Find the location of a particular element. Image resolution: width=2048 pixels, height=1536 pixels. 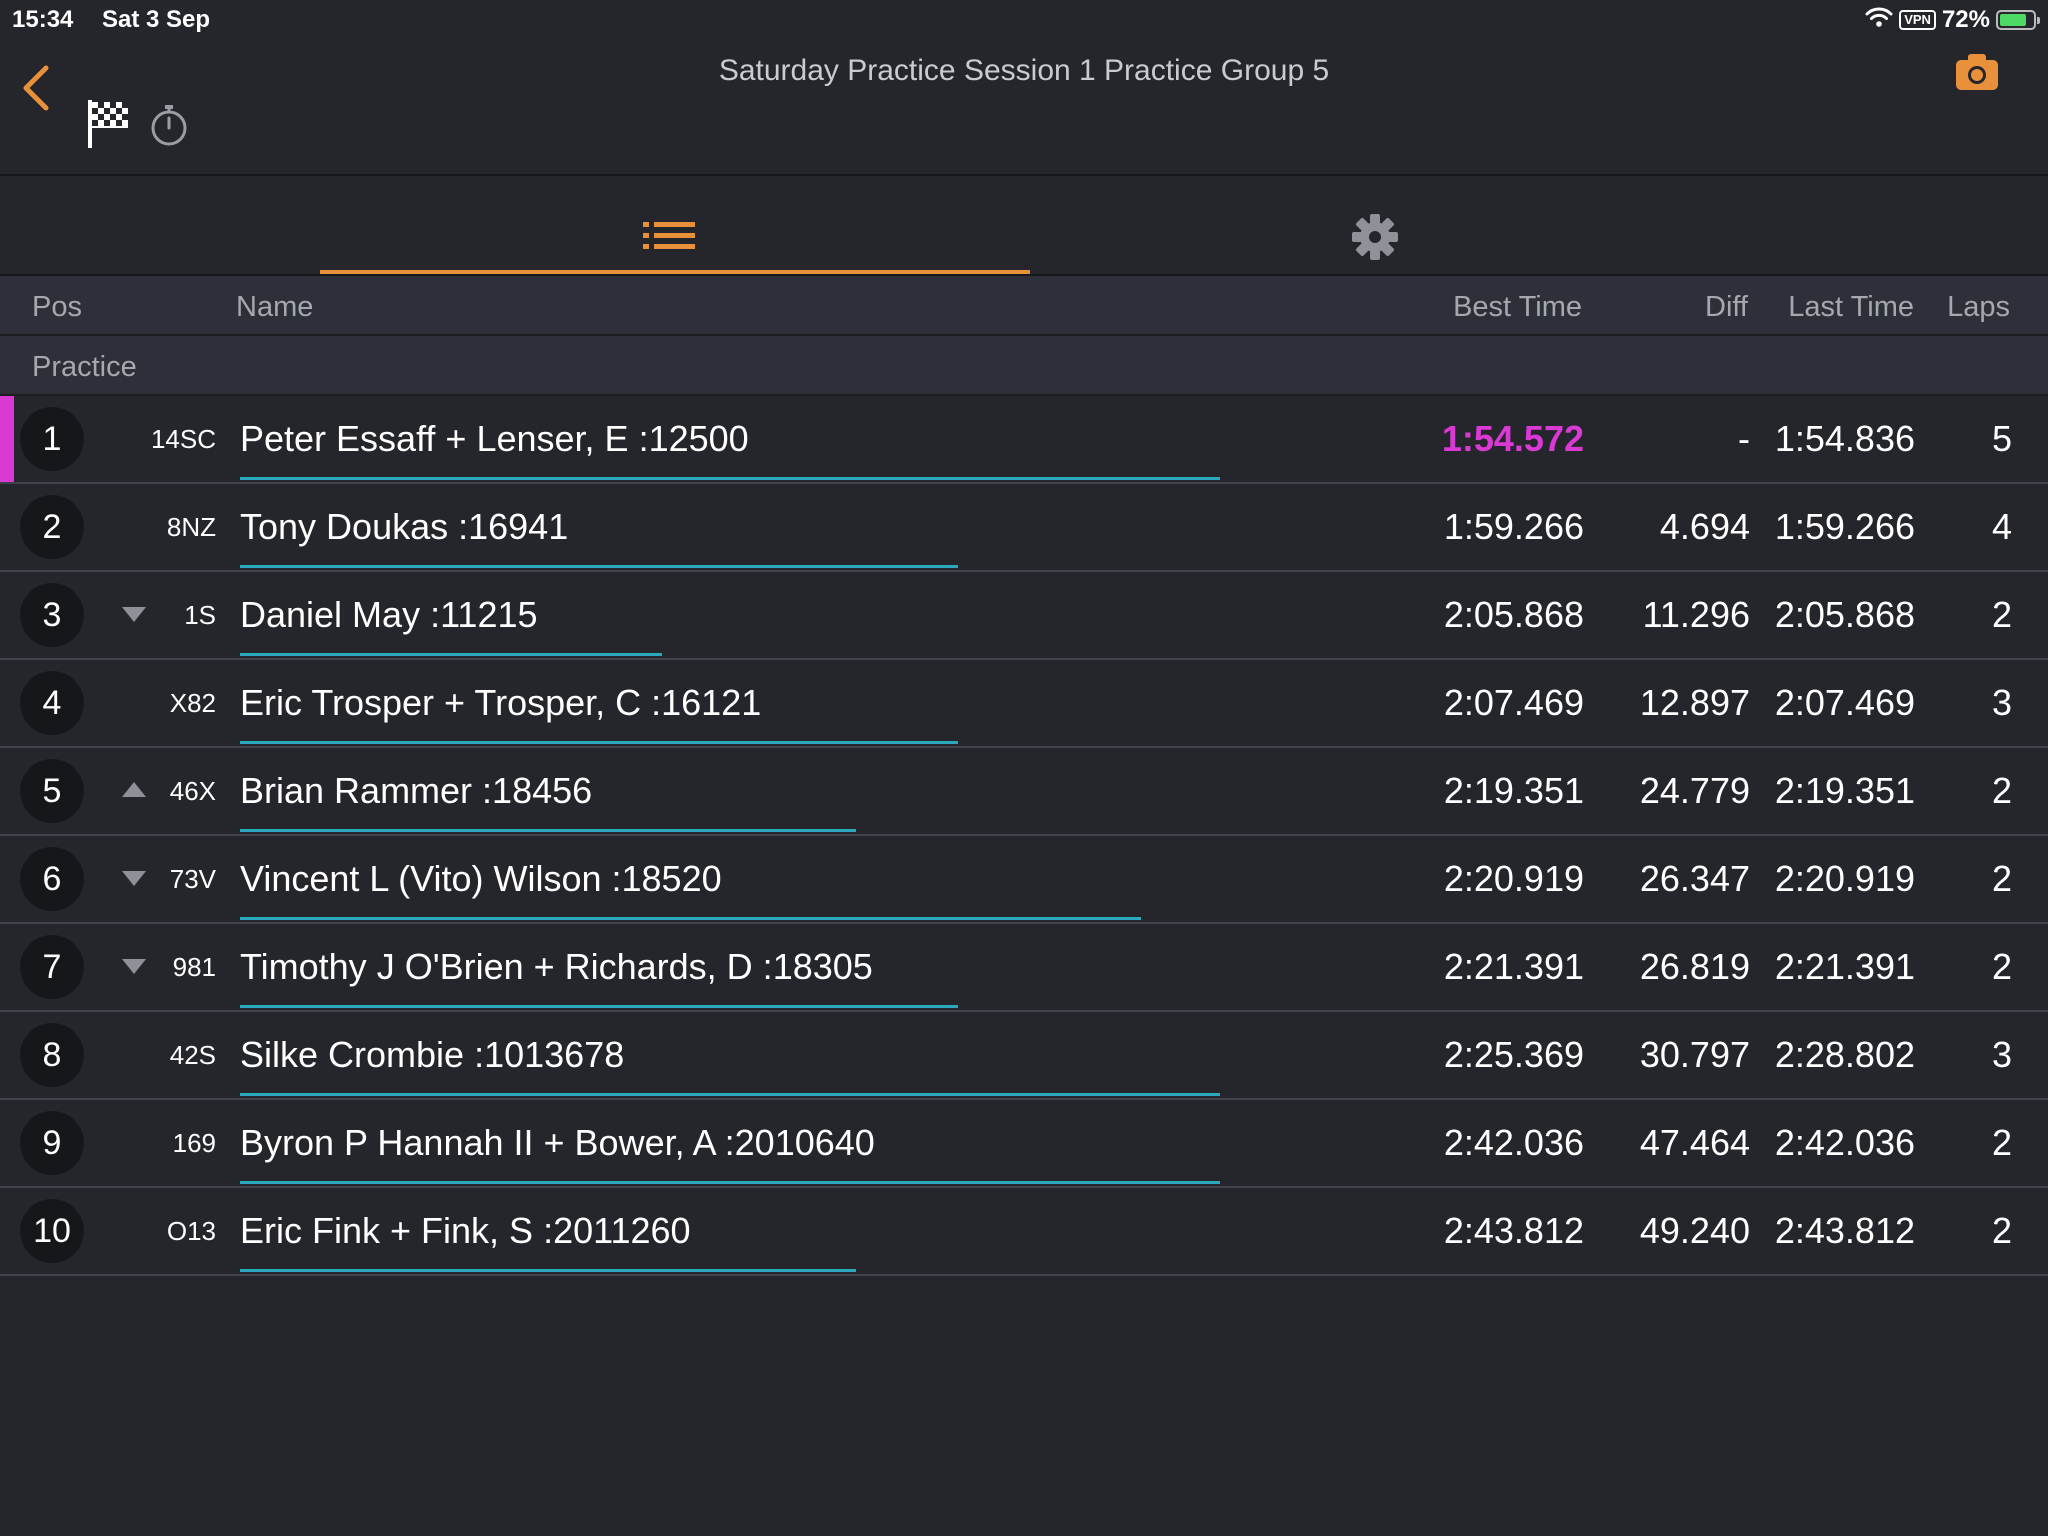

diff-time: 26.819 is located at coordinates (1694, 966).